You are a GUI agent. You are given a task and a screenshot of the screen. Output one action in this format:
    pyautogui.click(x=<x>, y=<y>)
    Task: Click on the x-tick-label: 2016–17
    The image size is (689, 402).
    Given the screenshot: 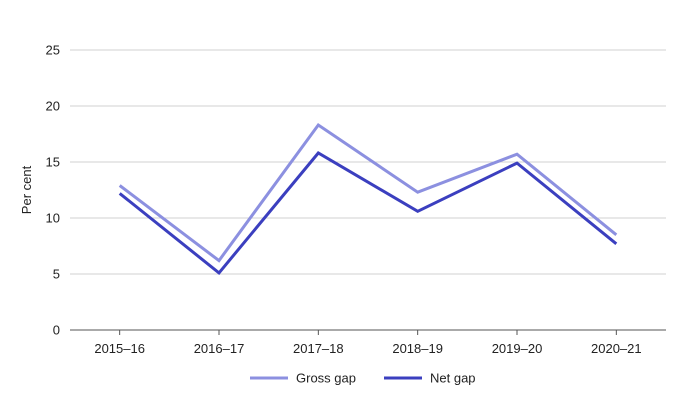 What is the action you would take?
    pyautogui.click(x=219, y=348)
    